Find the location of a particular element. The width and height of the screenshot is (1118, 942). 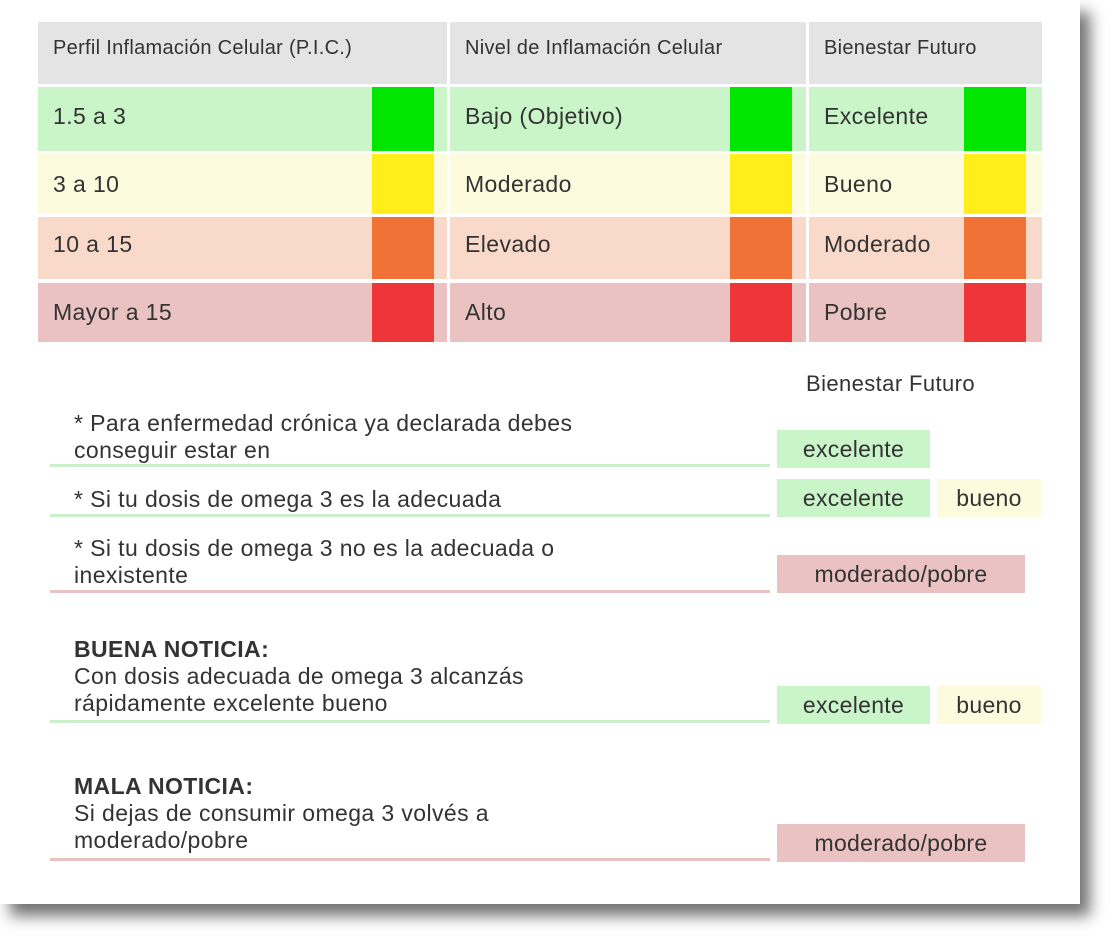

header-nivel: Nivel de Inflamación Celular is located at coordinates (628, 53).